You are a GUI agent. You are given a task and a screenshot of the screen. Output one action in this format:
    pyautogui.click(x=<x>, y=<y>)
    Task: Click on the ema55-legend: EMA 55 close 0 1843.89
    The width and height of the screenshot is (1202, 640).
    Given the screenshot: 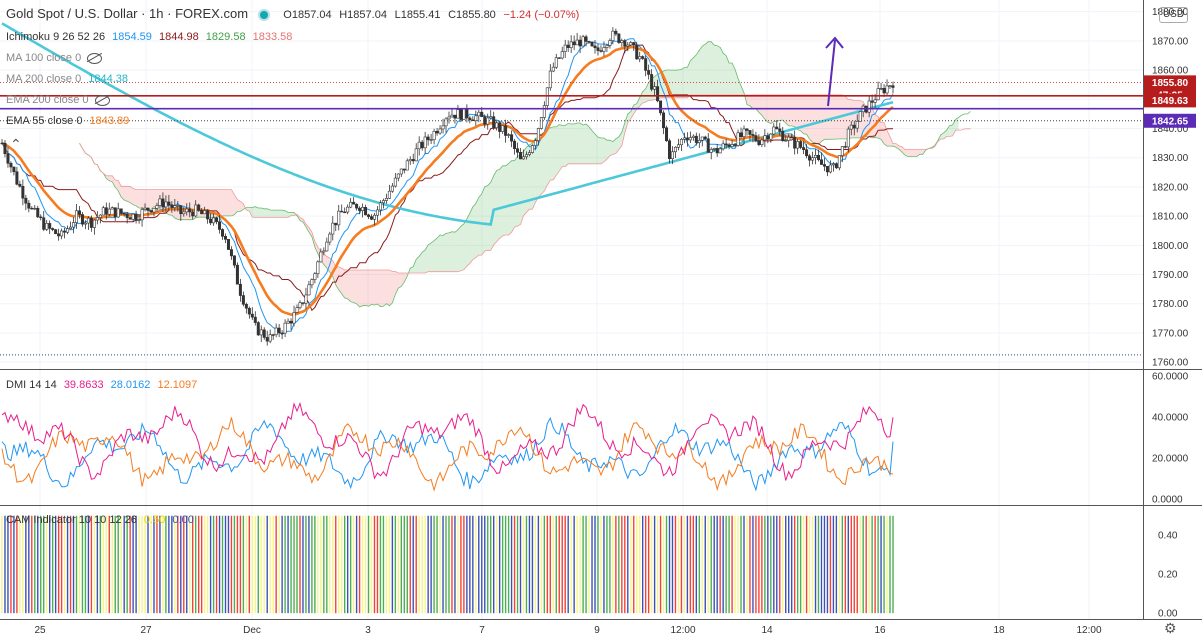 What is the action you would take?
    pyautogui.click(x=69, y=121)
    